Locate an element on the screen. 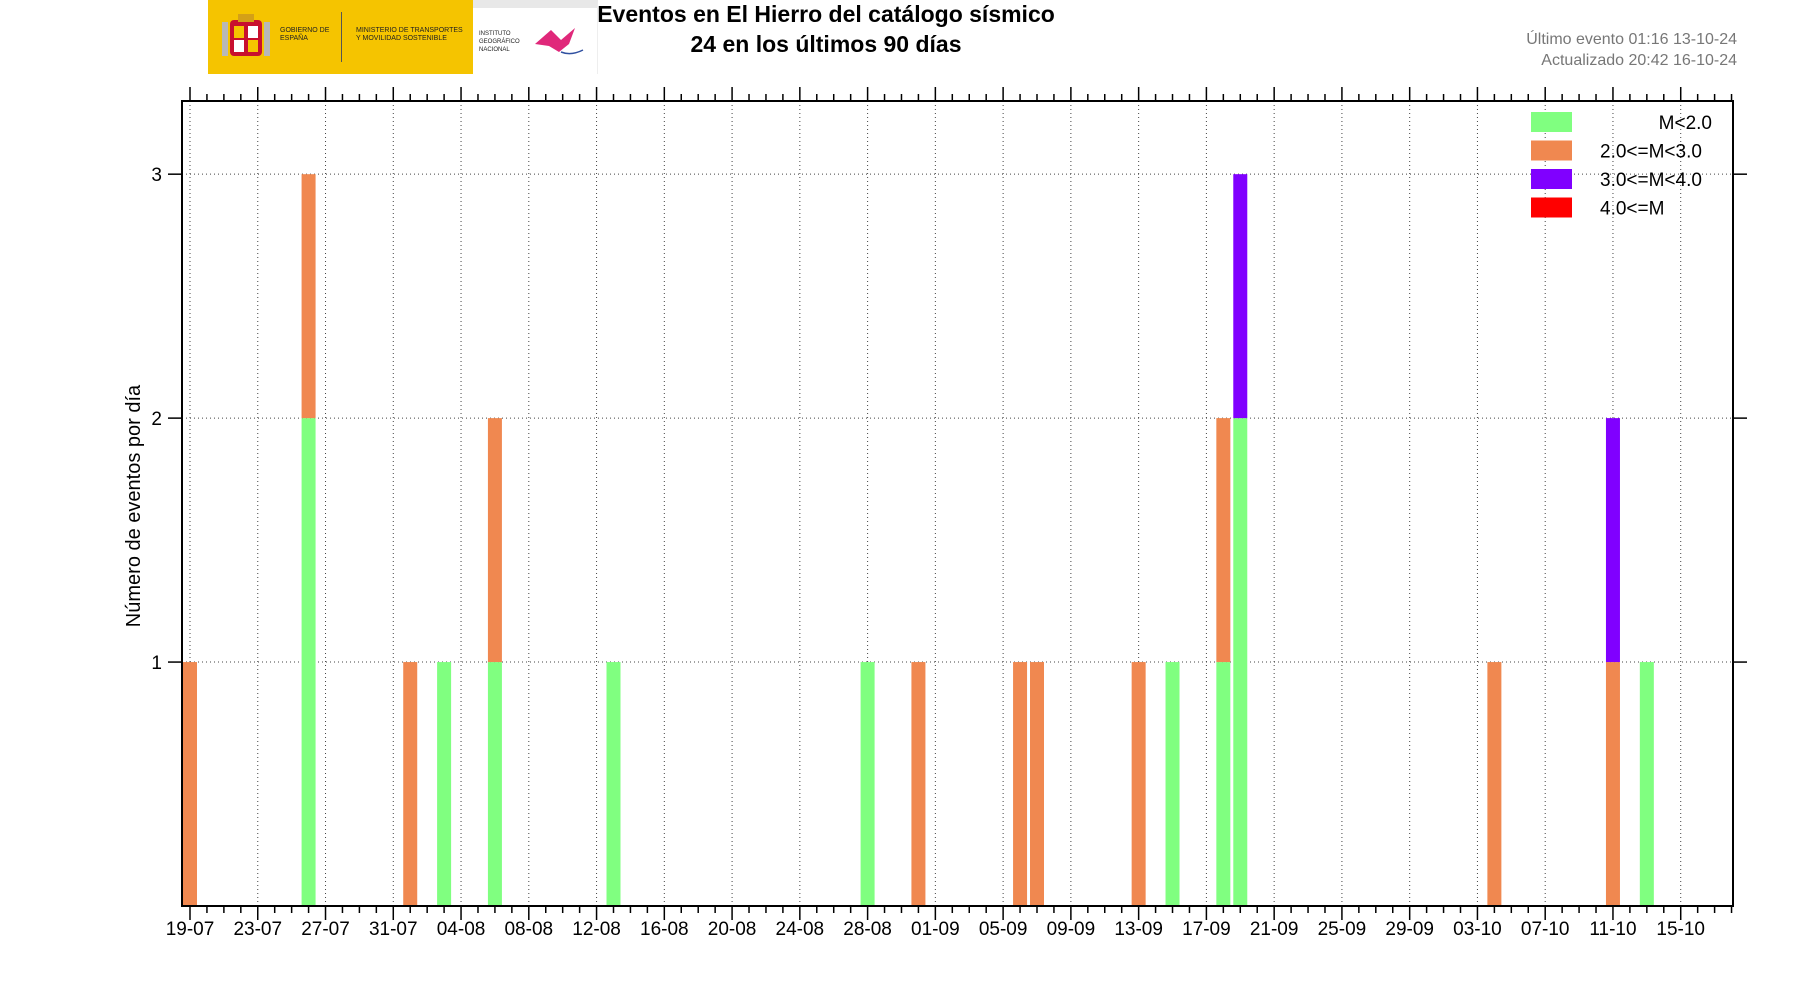  y-axis-label: Número de eventos por día is located at coordinates (134, 505).